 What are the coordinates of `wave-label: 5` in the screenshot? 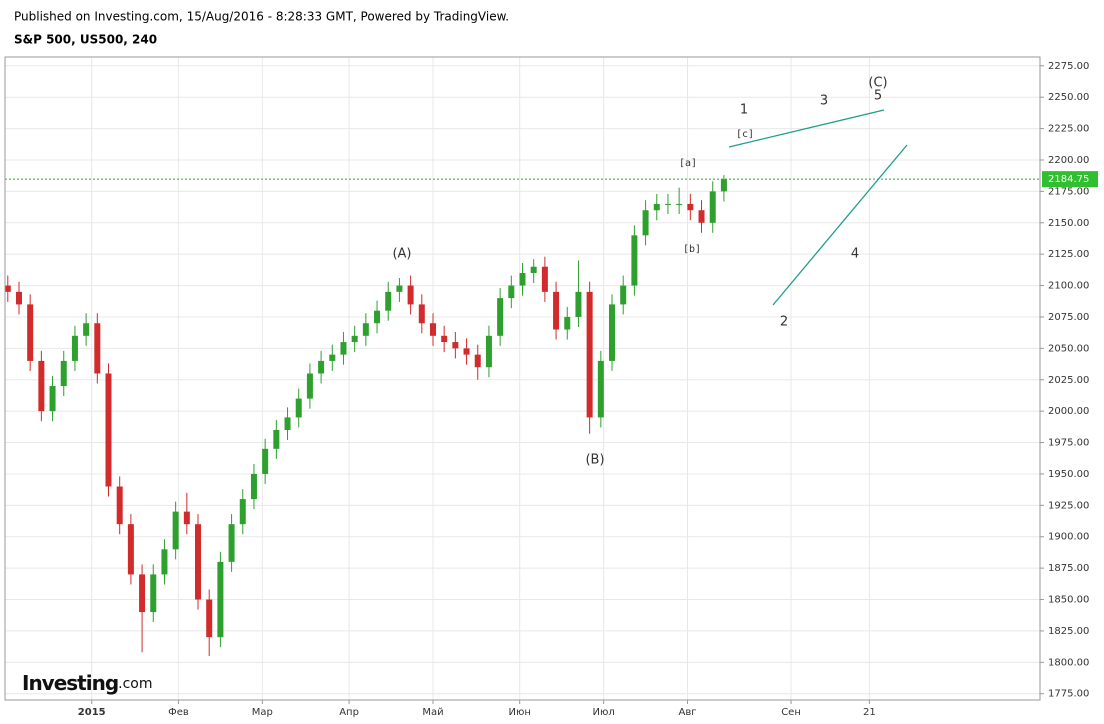 It's located at (878, 96).